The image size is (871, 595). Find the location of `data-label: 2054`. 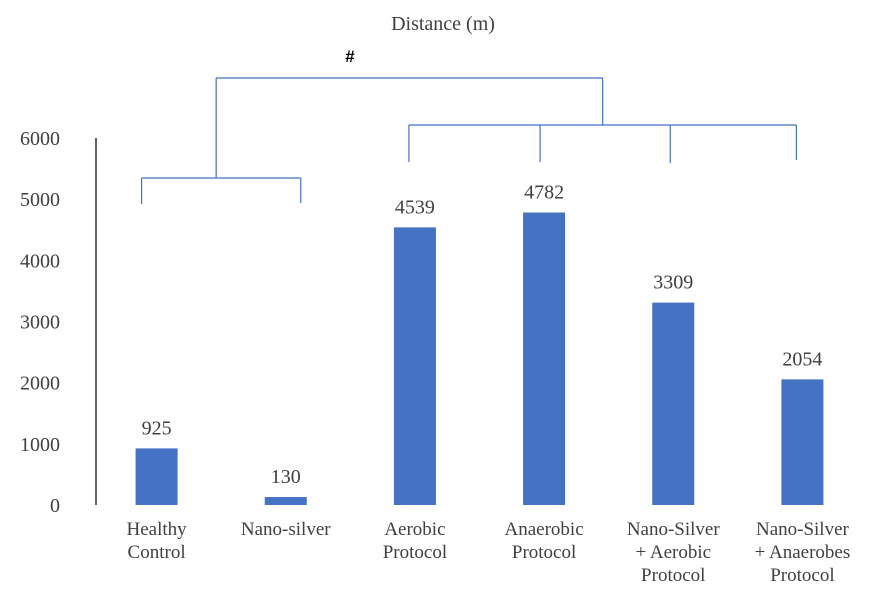

data-label: 2054 is located at coordinates (802, 359).